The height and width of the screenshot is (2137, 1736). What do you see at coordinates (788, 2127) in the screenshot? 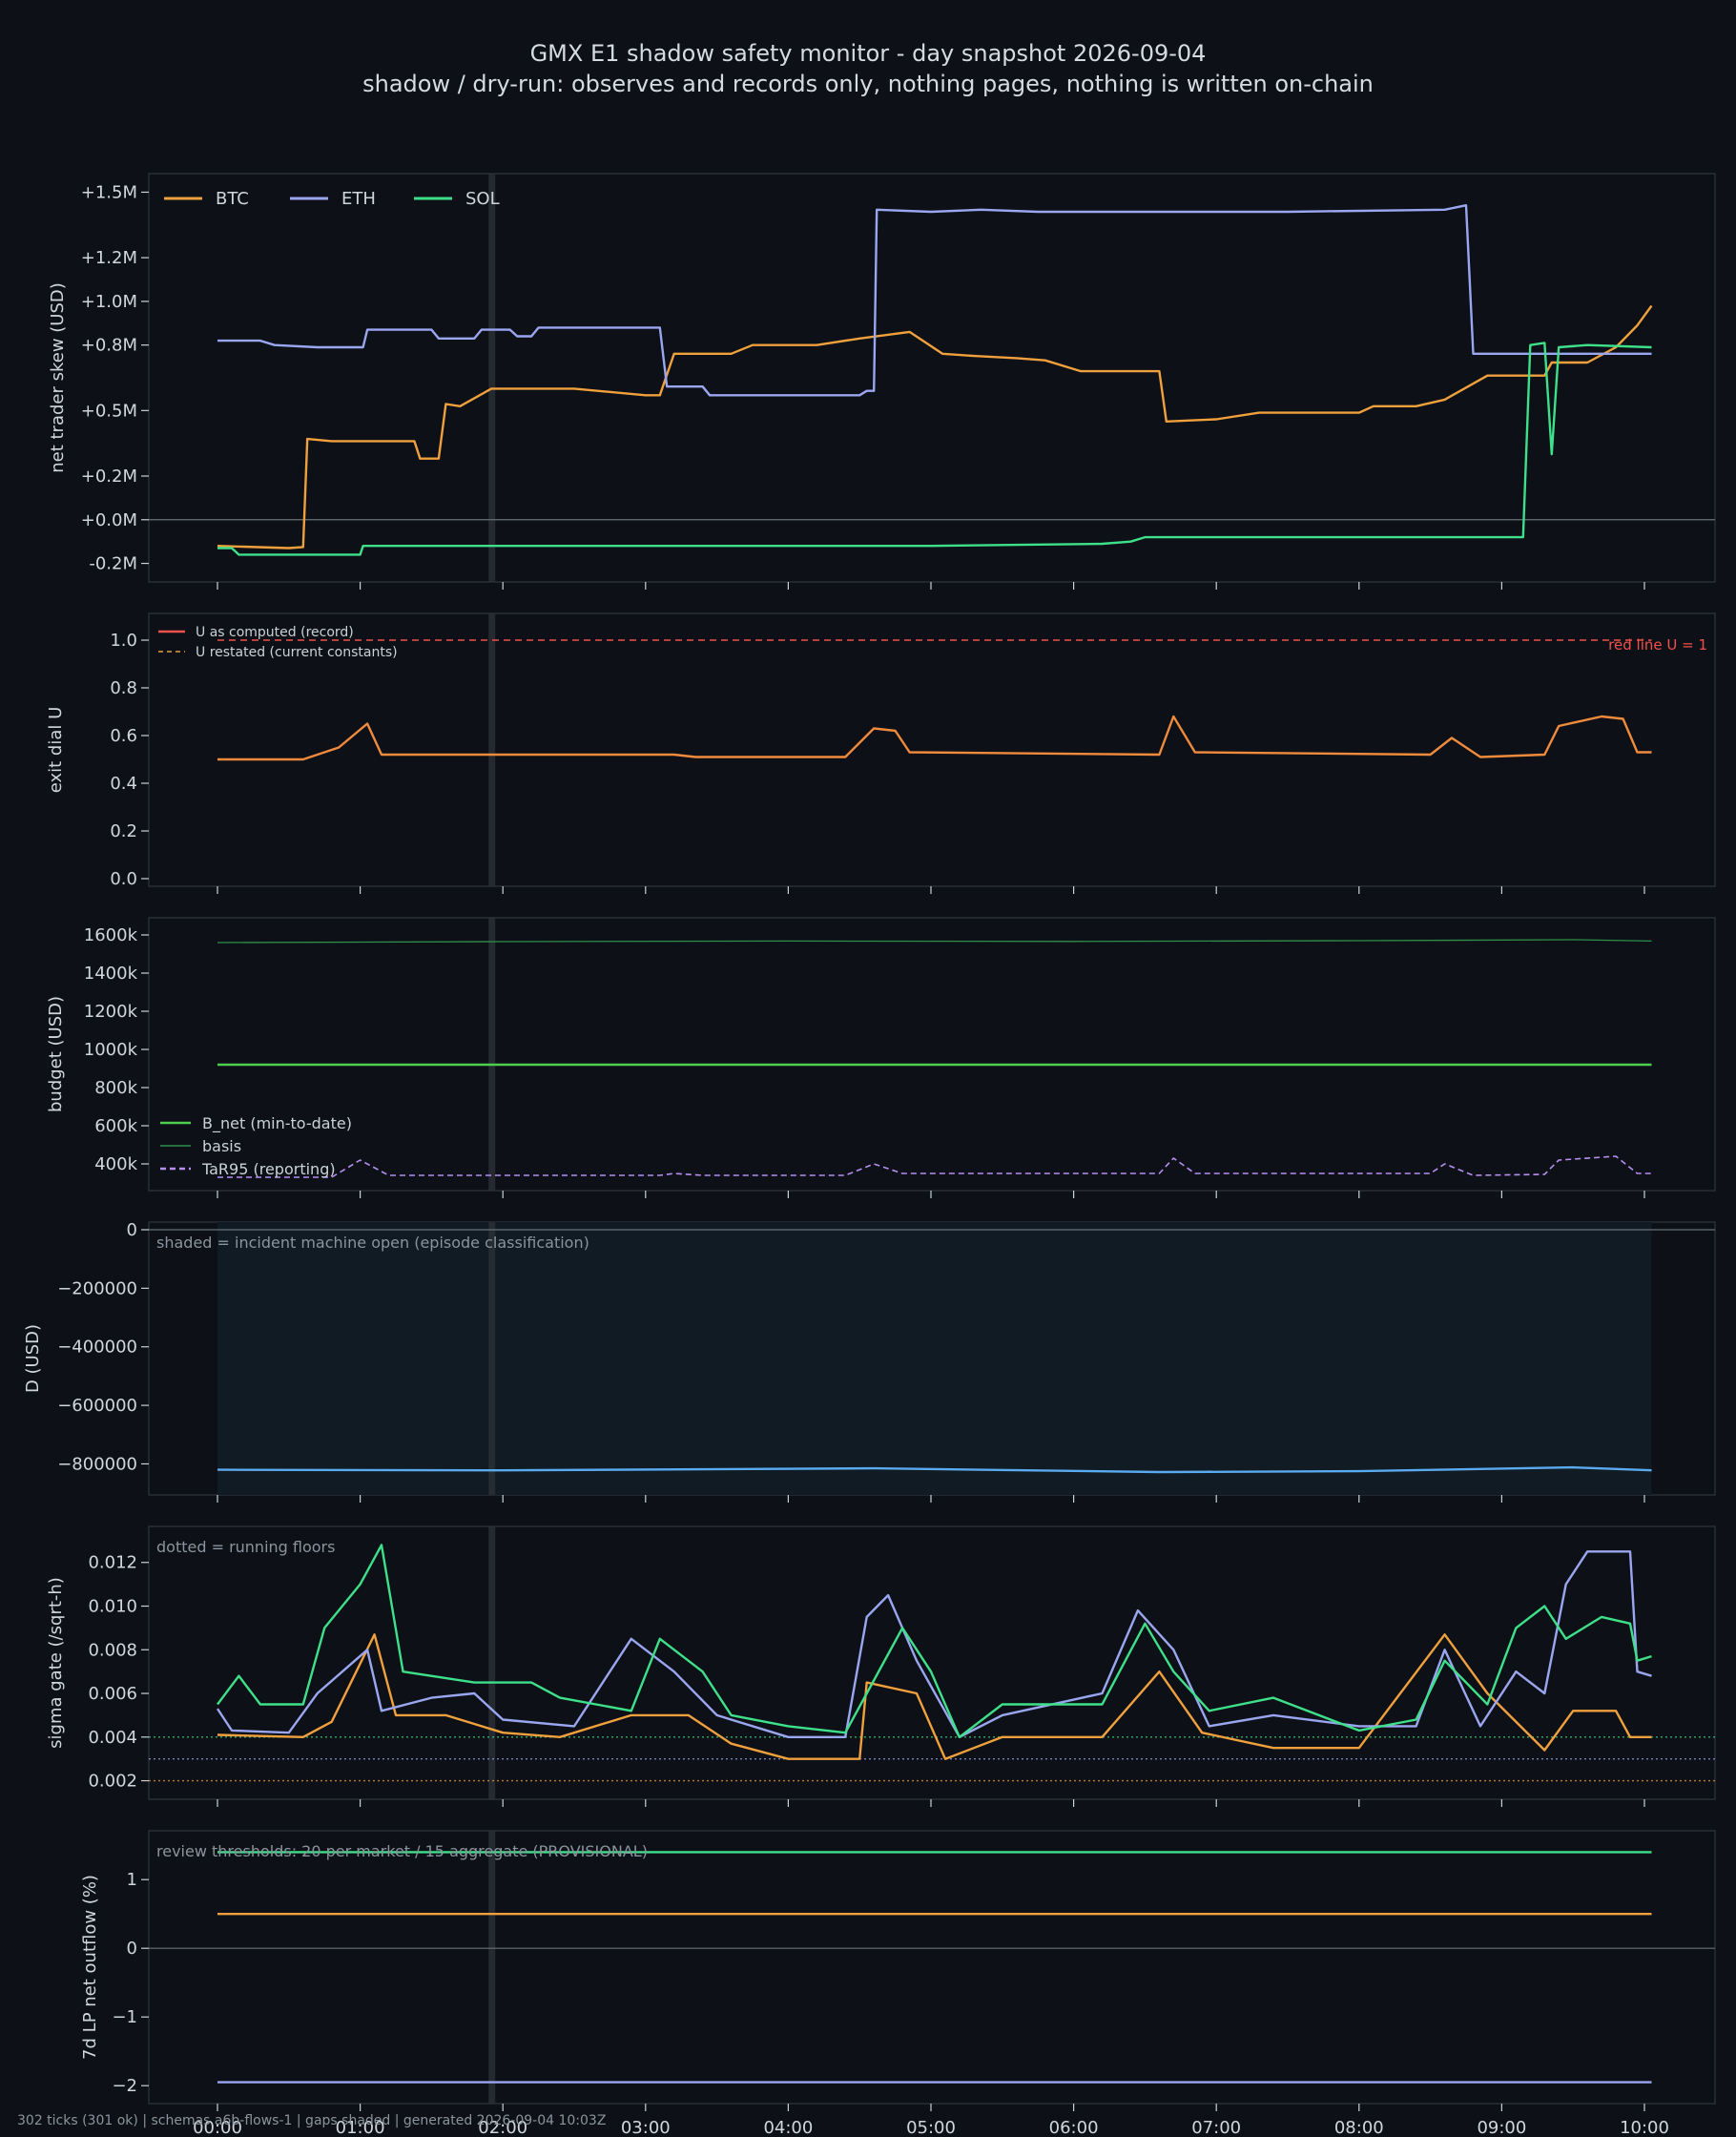
I see `xtick-label: 04:00` at bounding box center [788, 2127].